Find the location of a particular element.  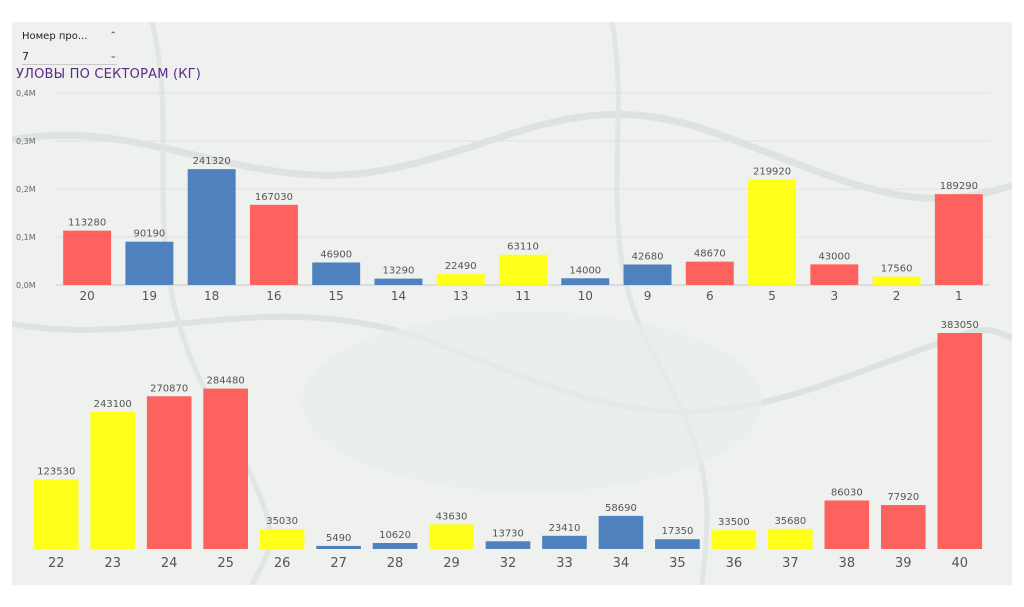

y-tick-label: 0,1M is located at coordinates (26, 237).